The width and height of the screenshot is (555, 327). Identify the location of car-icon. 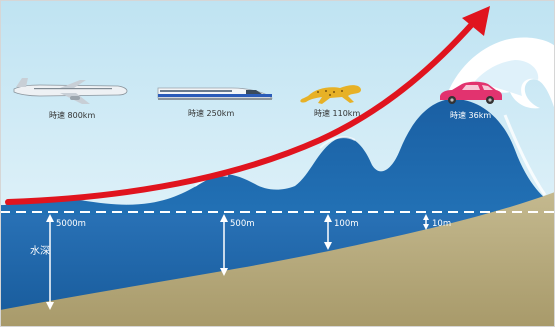
(471, 92).